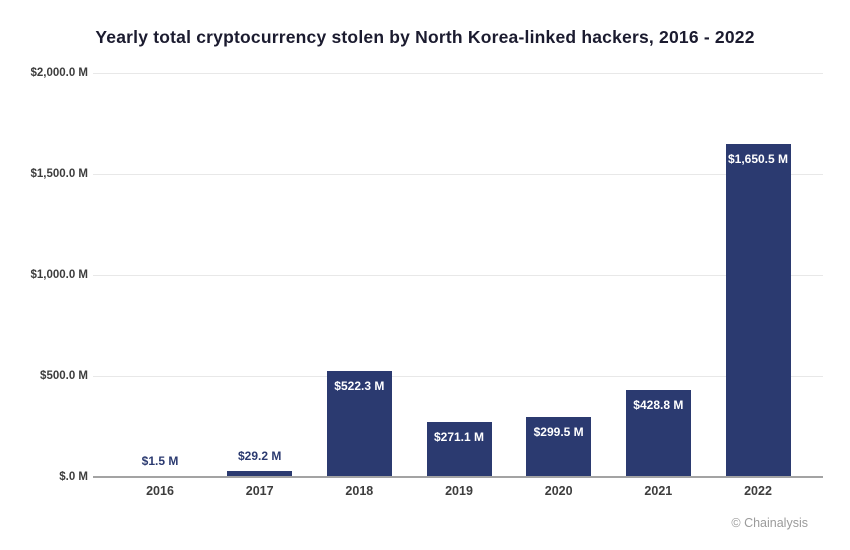 The width and height of the screenshot is (850, 550). I want to click on y-tick-label: $500.0 M, so click(64, 376).